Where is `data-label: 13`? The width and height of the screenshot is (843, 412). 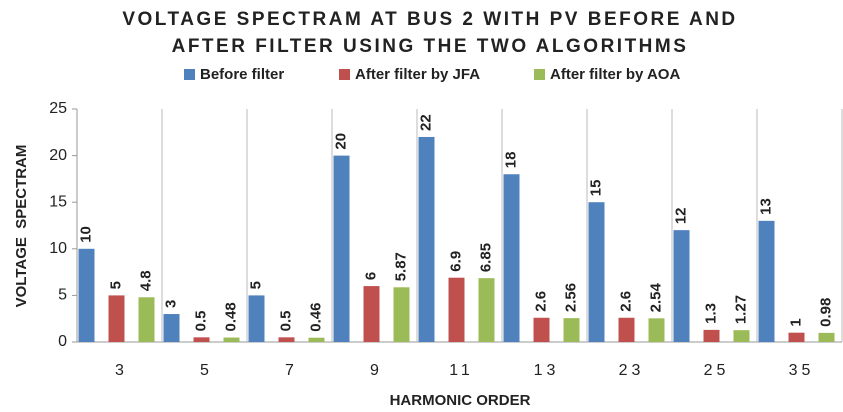 data-label: 13 is located at coordinates (765, 206).